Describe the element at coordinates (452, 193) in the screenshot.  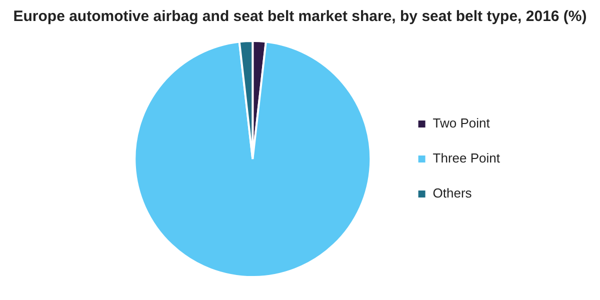
I see `legend-label: Others` at that location.